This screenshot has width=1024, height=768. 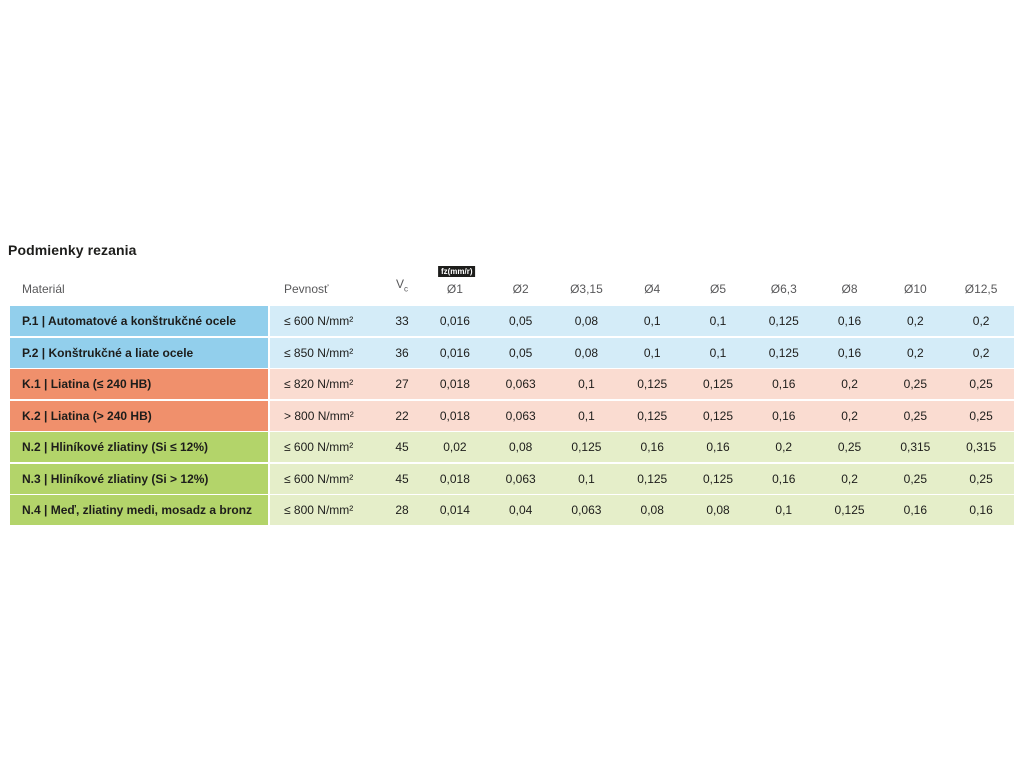 I want to click on vc-cell: 22, so click(x=402, y=415).